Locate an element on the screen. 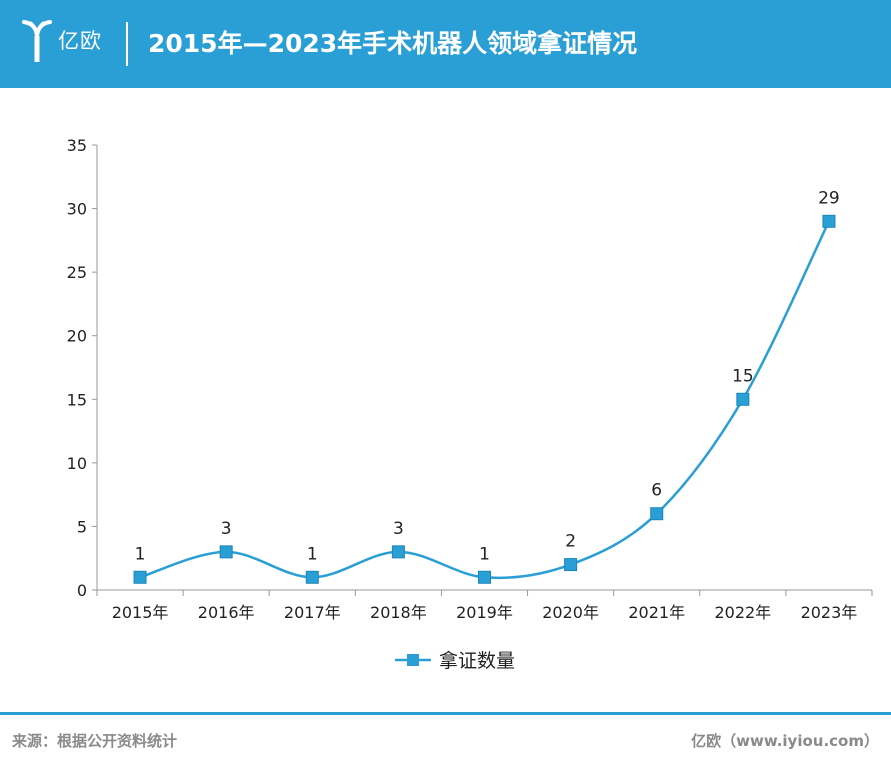 The height and width of the screenshot is (775, 891). data-label: 2 is located at coordinates (570, 542).